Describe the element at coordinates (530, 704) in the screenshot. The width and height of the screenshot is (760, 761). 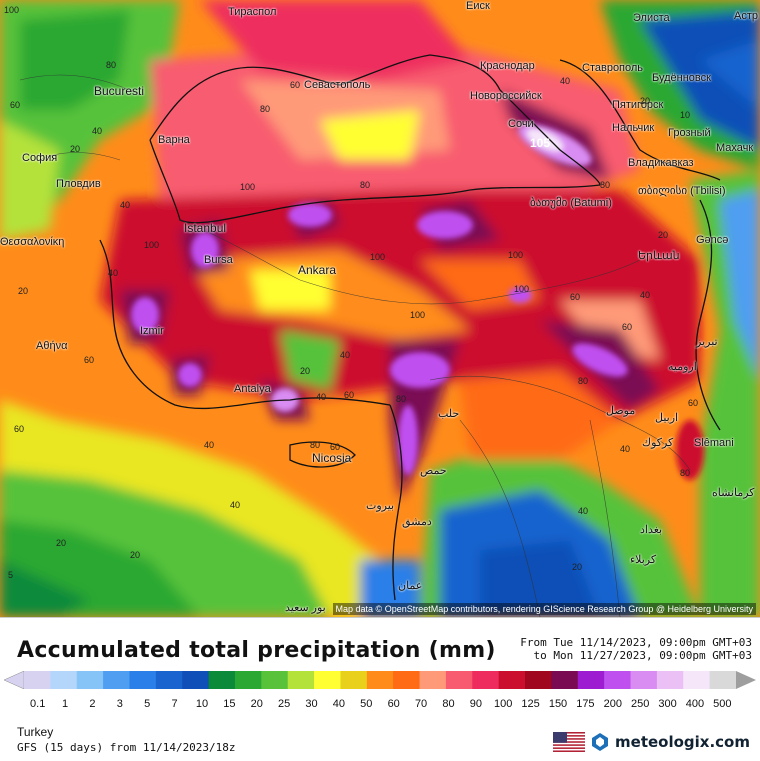
I see `color-bar-tick-label: 125` at that location.